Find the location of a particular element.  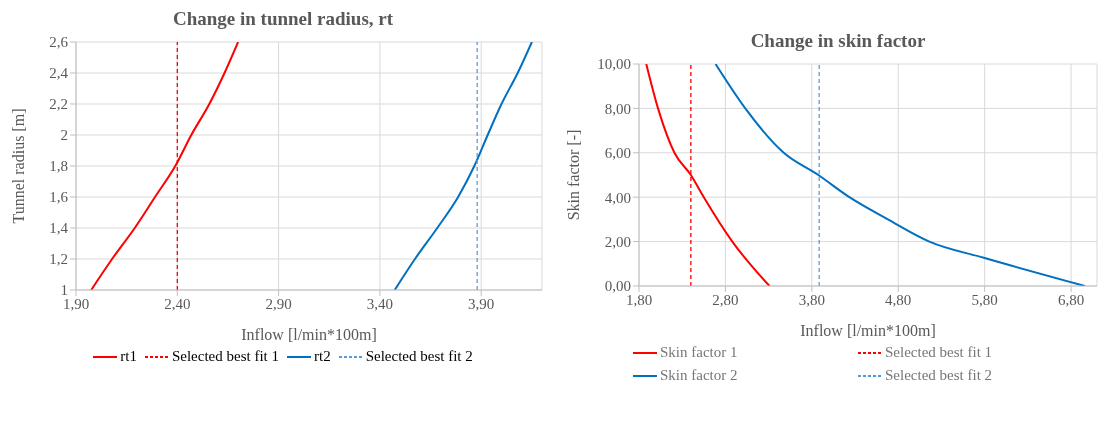

y-tick-label: 6,00 is located at coordinates (617, 153).